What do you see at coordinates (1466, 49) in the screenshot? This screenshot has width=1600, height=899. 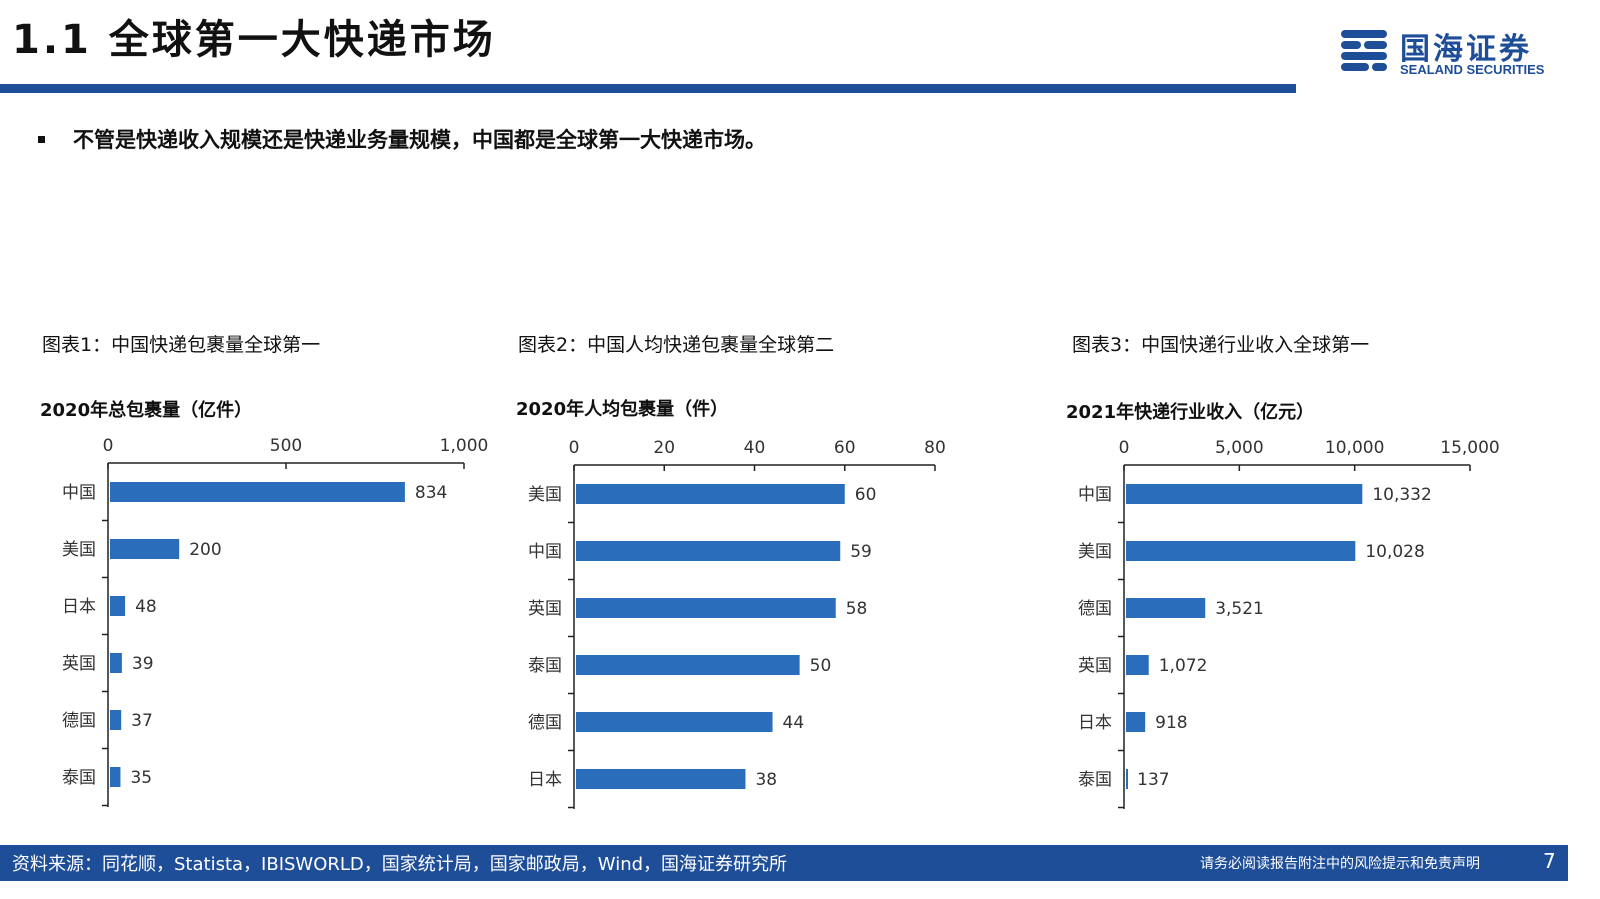 I see `logo-chinese-name: 国海证券` at bounding box center [1466, 49].